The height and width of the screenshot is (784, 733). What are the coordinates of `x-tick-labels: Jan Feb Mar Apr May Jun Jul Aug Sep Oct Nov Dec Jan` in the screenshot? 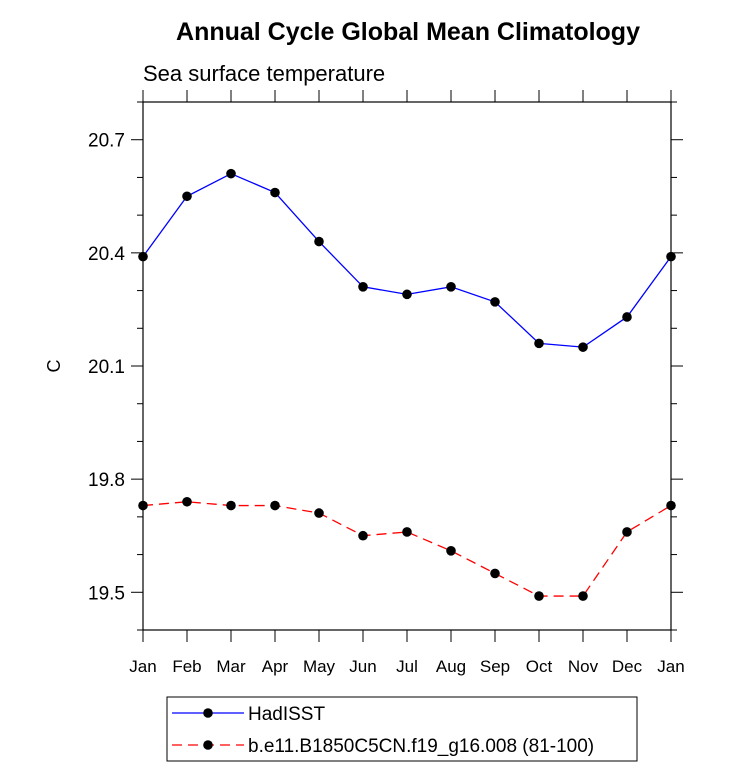 It's located at (406, 666).